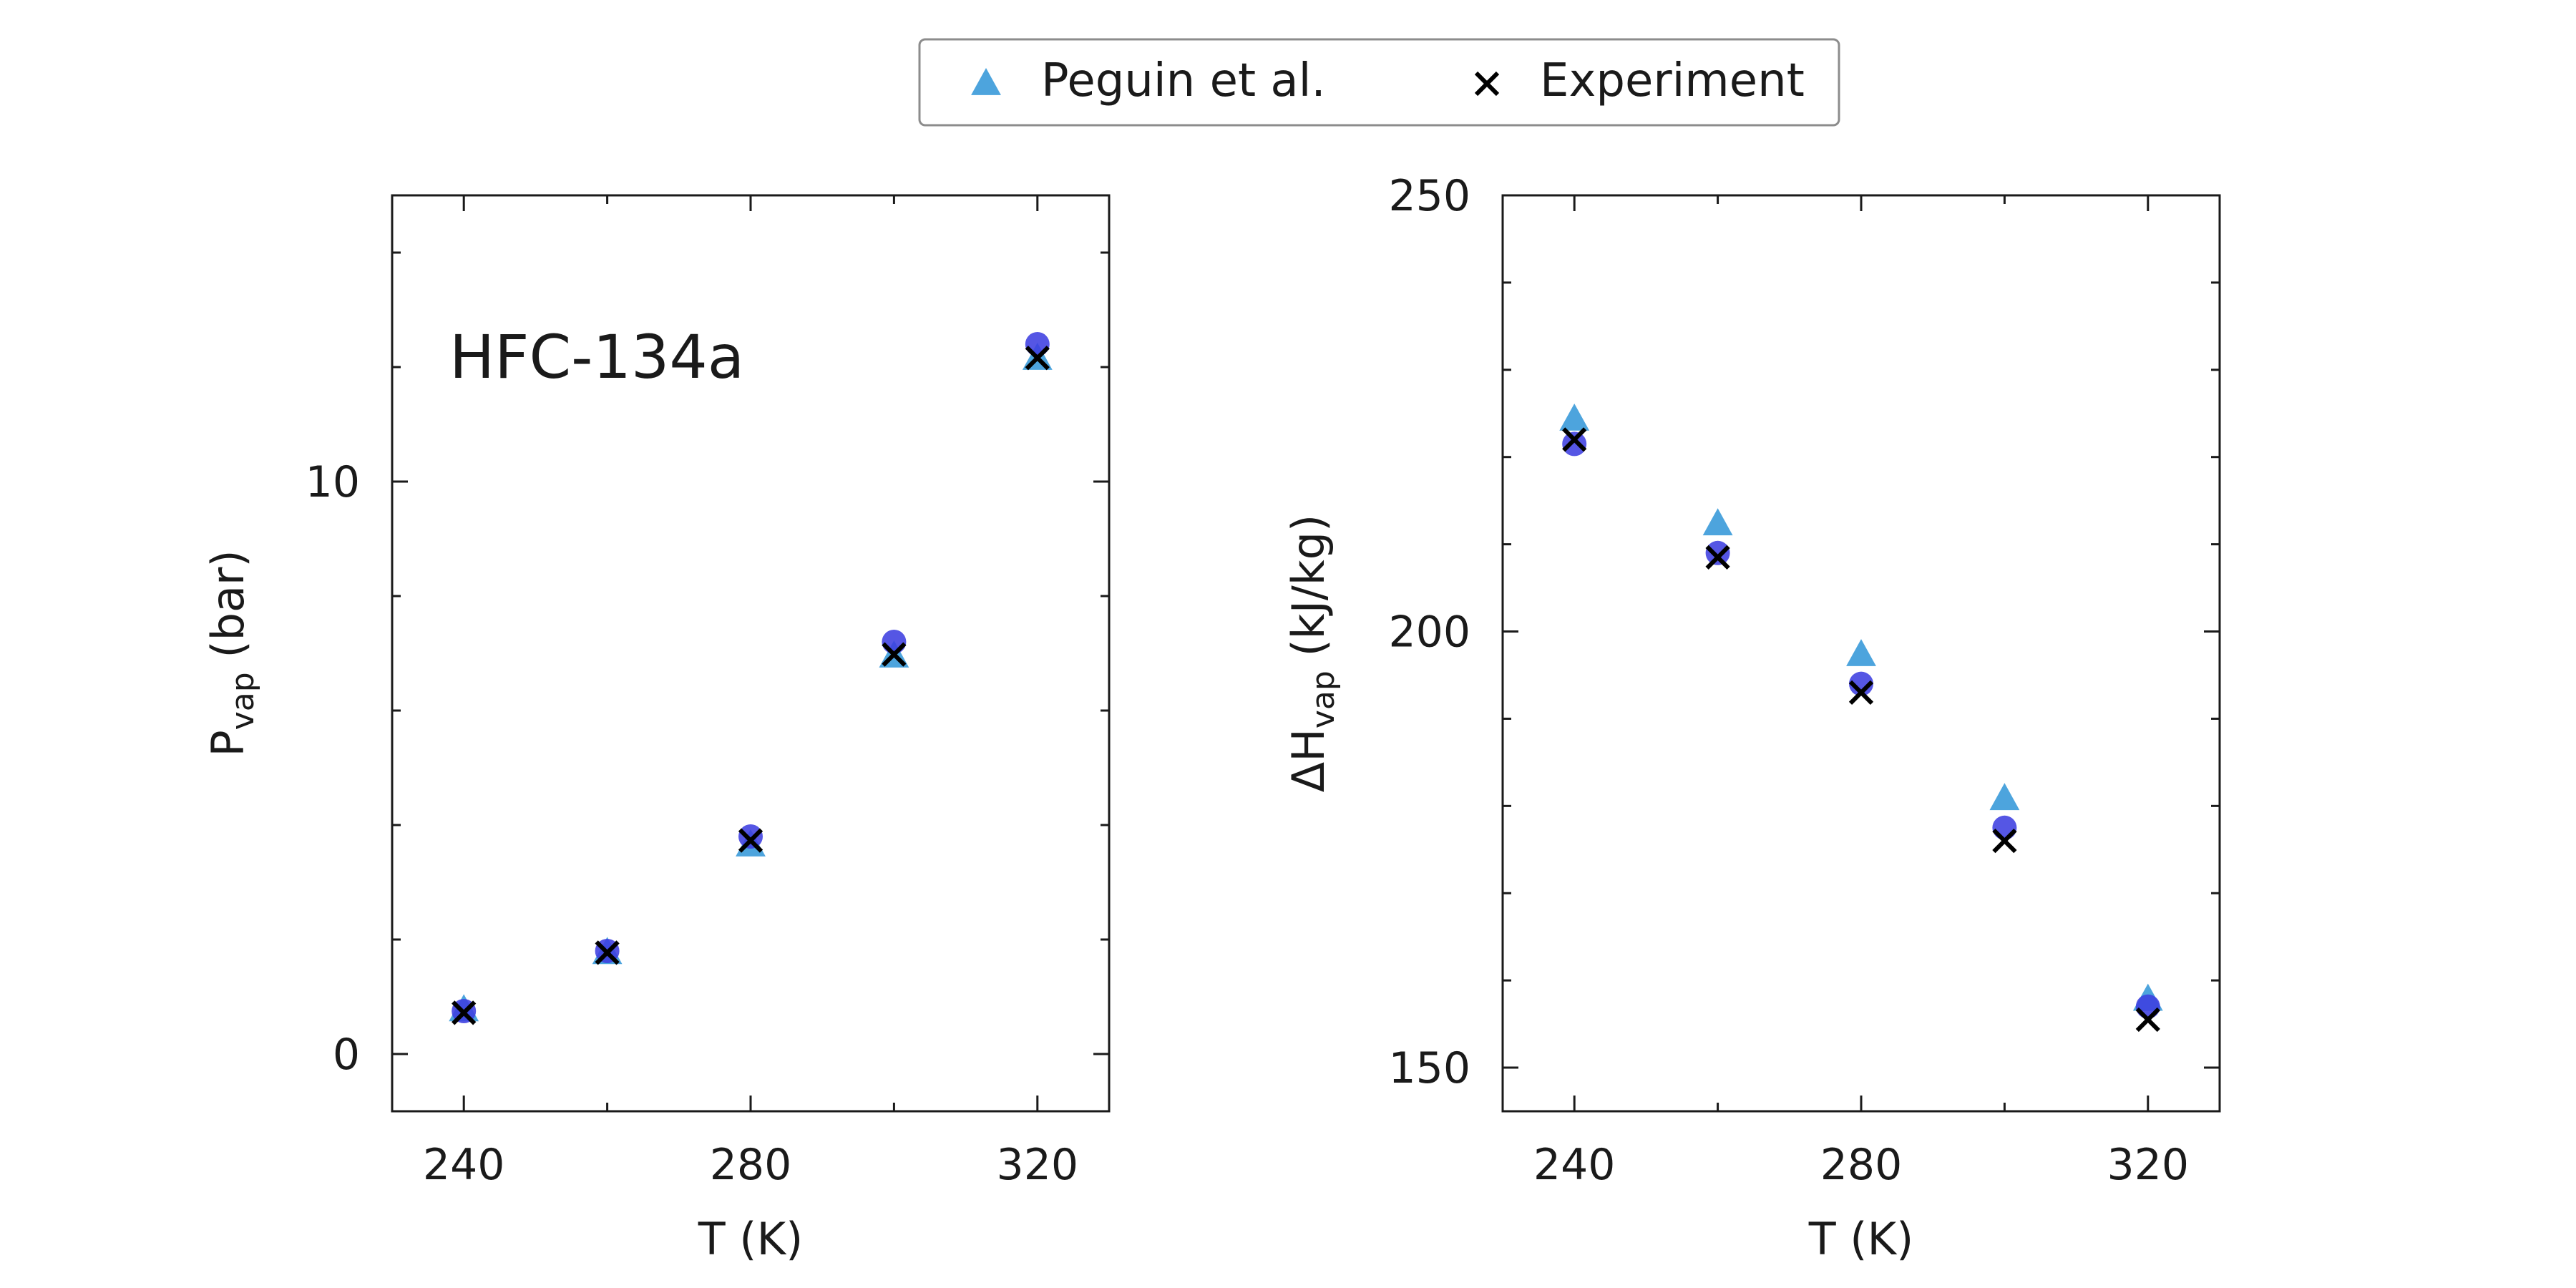 The height and width of the screenshot is (1288, 2576). What do you see at coordinates (333, 482) in the screenshot?
I see `y-tick-label: 10` at bounding box center [333, 482].